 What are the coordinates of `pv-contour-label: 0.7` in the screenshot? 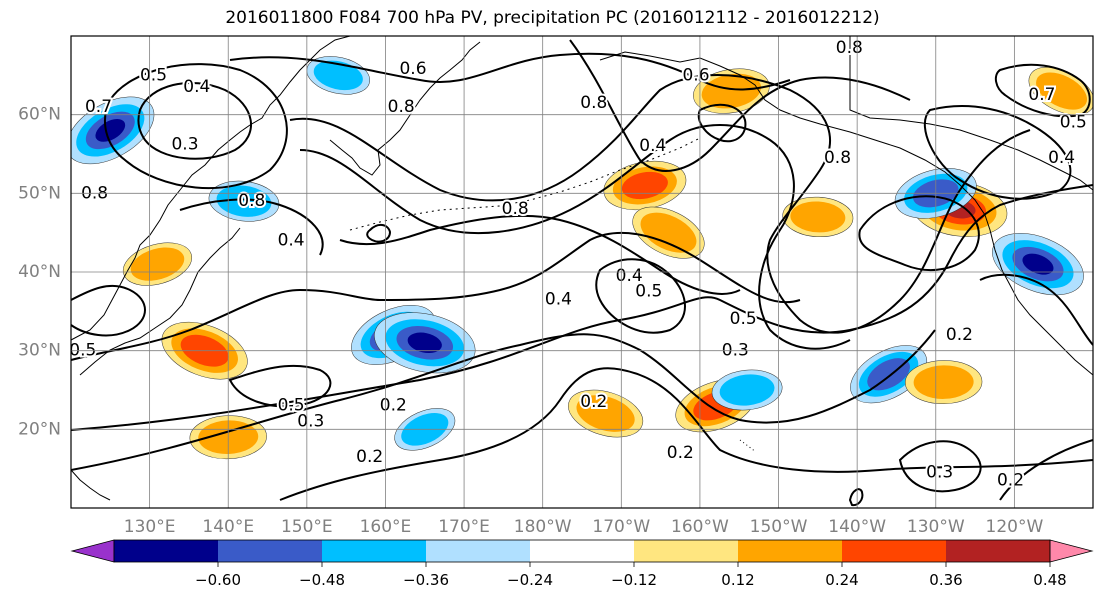 It's located at (98, 107).